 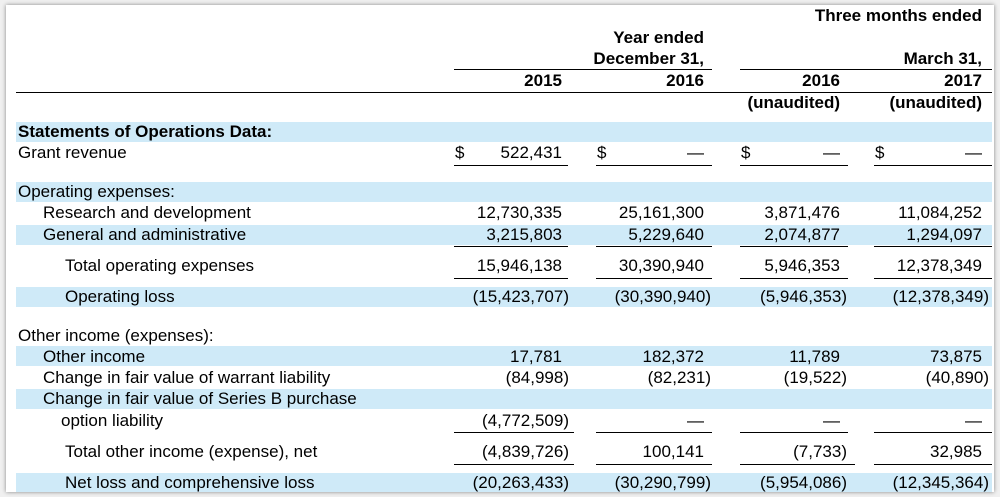 I want to click on cell-value: (12,345,364), so click(x=940, y=482).